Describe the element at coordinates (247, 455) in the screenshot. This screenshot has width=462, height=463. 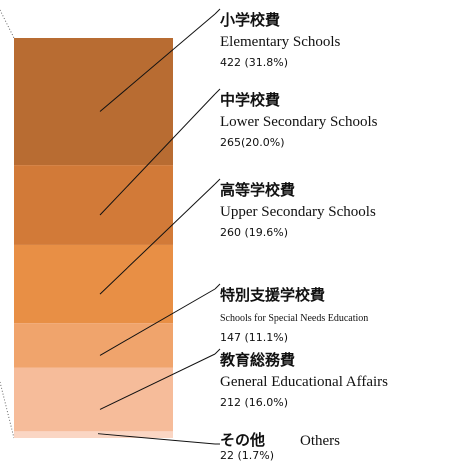
I see `value-label: 22 (1.7%)` at that location.